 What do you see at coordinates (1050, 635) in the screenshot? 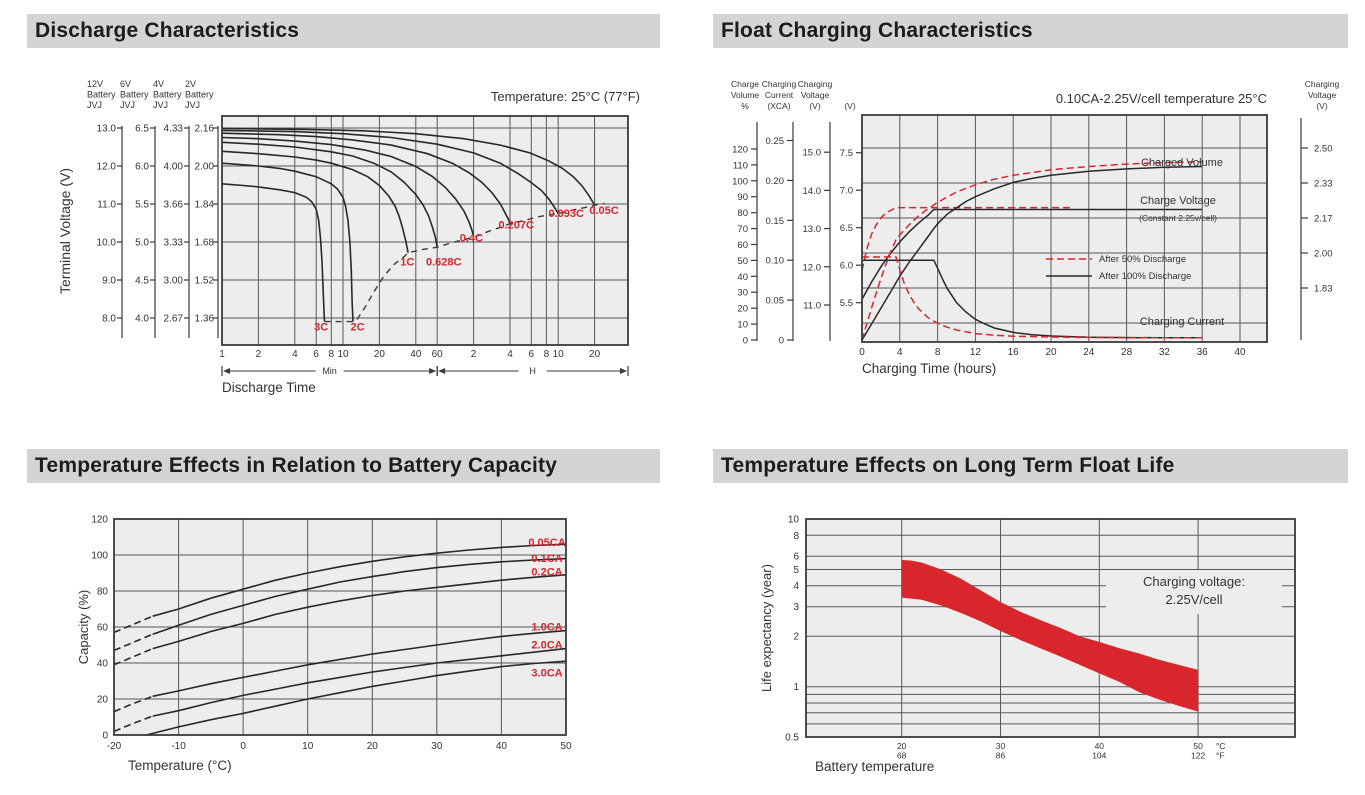
I see `life-expectancy-band` at bounding box center [1050, 635].